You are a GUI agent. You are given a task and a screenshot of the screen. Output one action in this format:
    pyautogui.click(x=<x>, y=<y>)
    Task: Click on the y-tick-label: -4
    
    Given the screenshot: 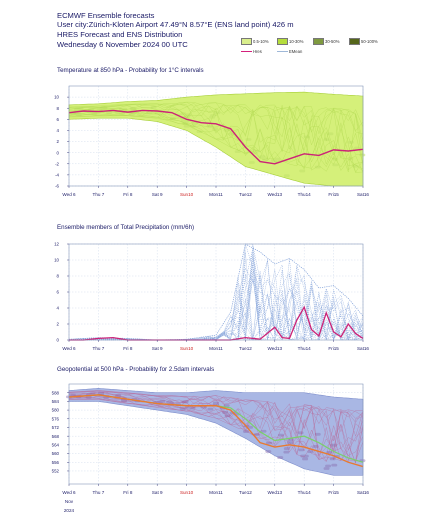 What is the action you would take?
    pyautogui.click(x=57, y=174)
    